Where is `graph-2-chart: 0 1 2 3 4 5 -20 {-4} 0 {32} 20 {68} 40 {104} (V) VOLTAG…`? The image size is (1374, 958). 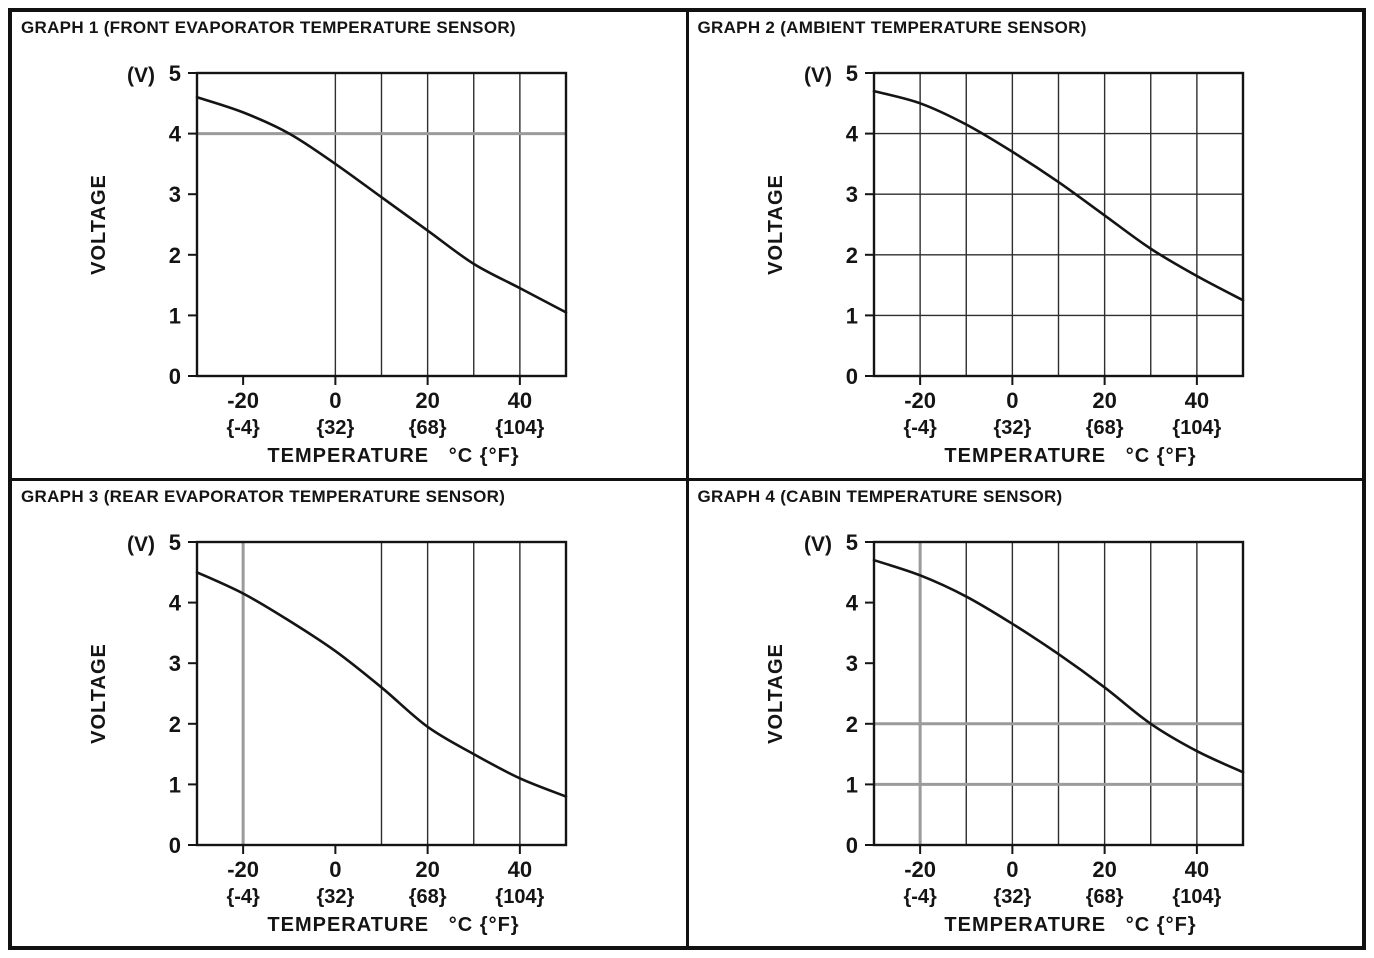 graph-2-chart: 0 1 2 3 4 5 -20 {-4} 0 {32} 20 {68} 40 {104} (V) VOLTAG… is located at coordinates (1004, 264).